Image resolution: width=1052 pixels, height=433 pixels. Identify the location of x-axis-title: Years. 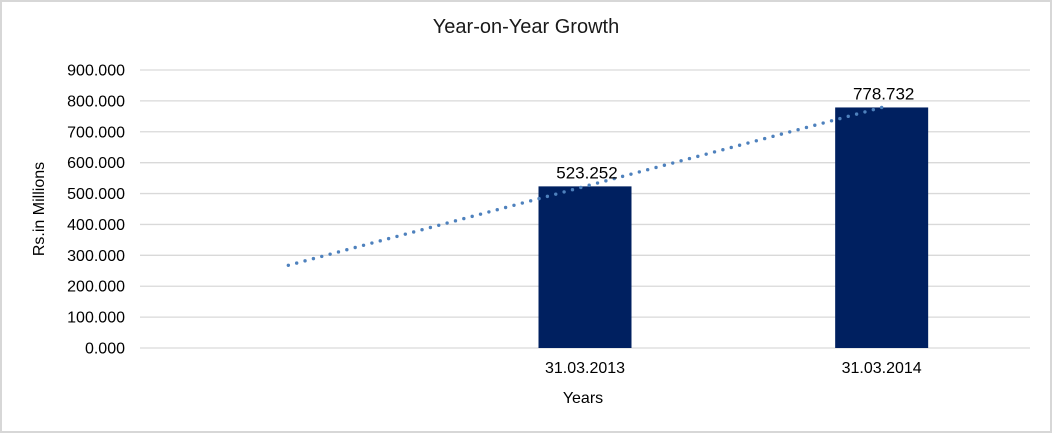
(583, 398).